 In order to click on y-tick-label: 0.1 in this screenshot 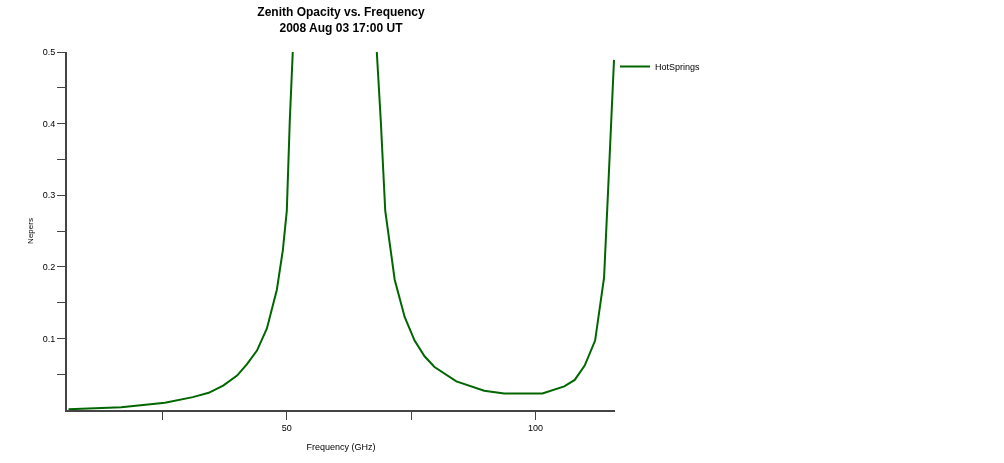, I will do `click(49, 338)`.